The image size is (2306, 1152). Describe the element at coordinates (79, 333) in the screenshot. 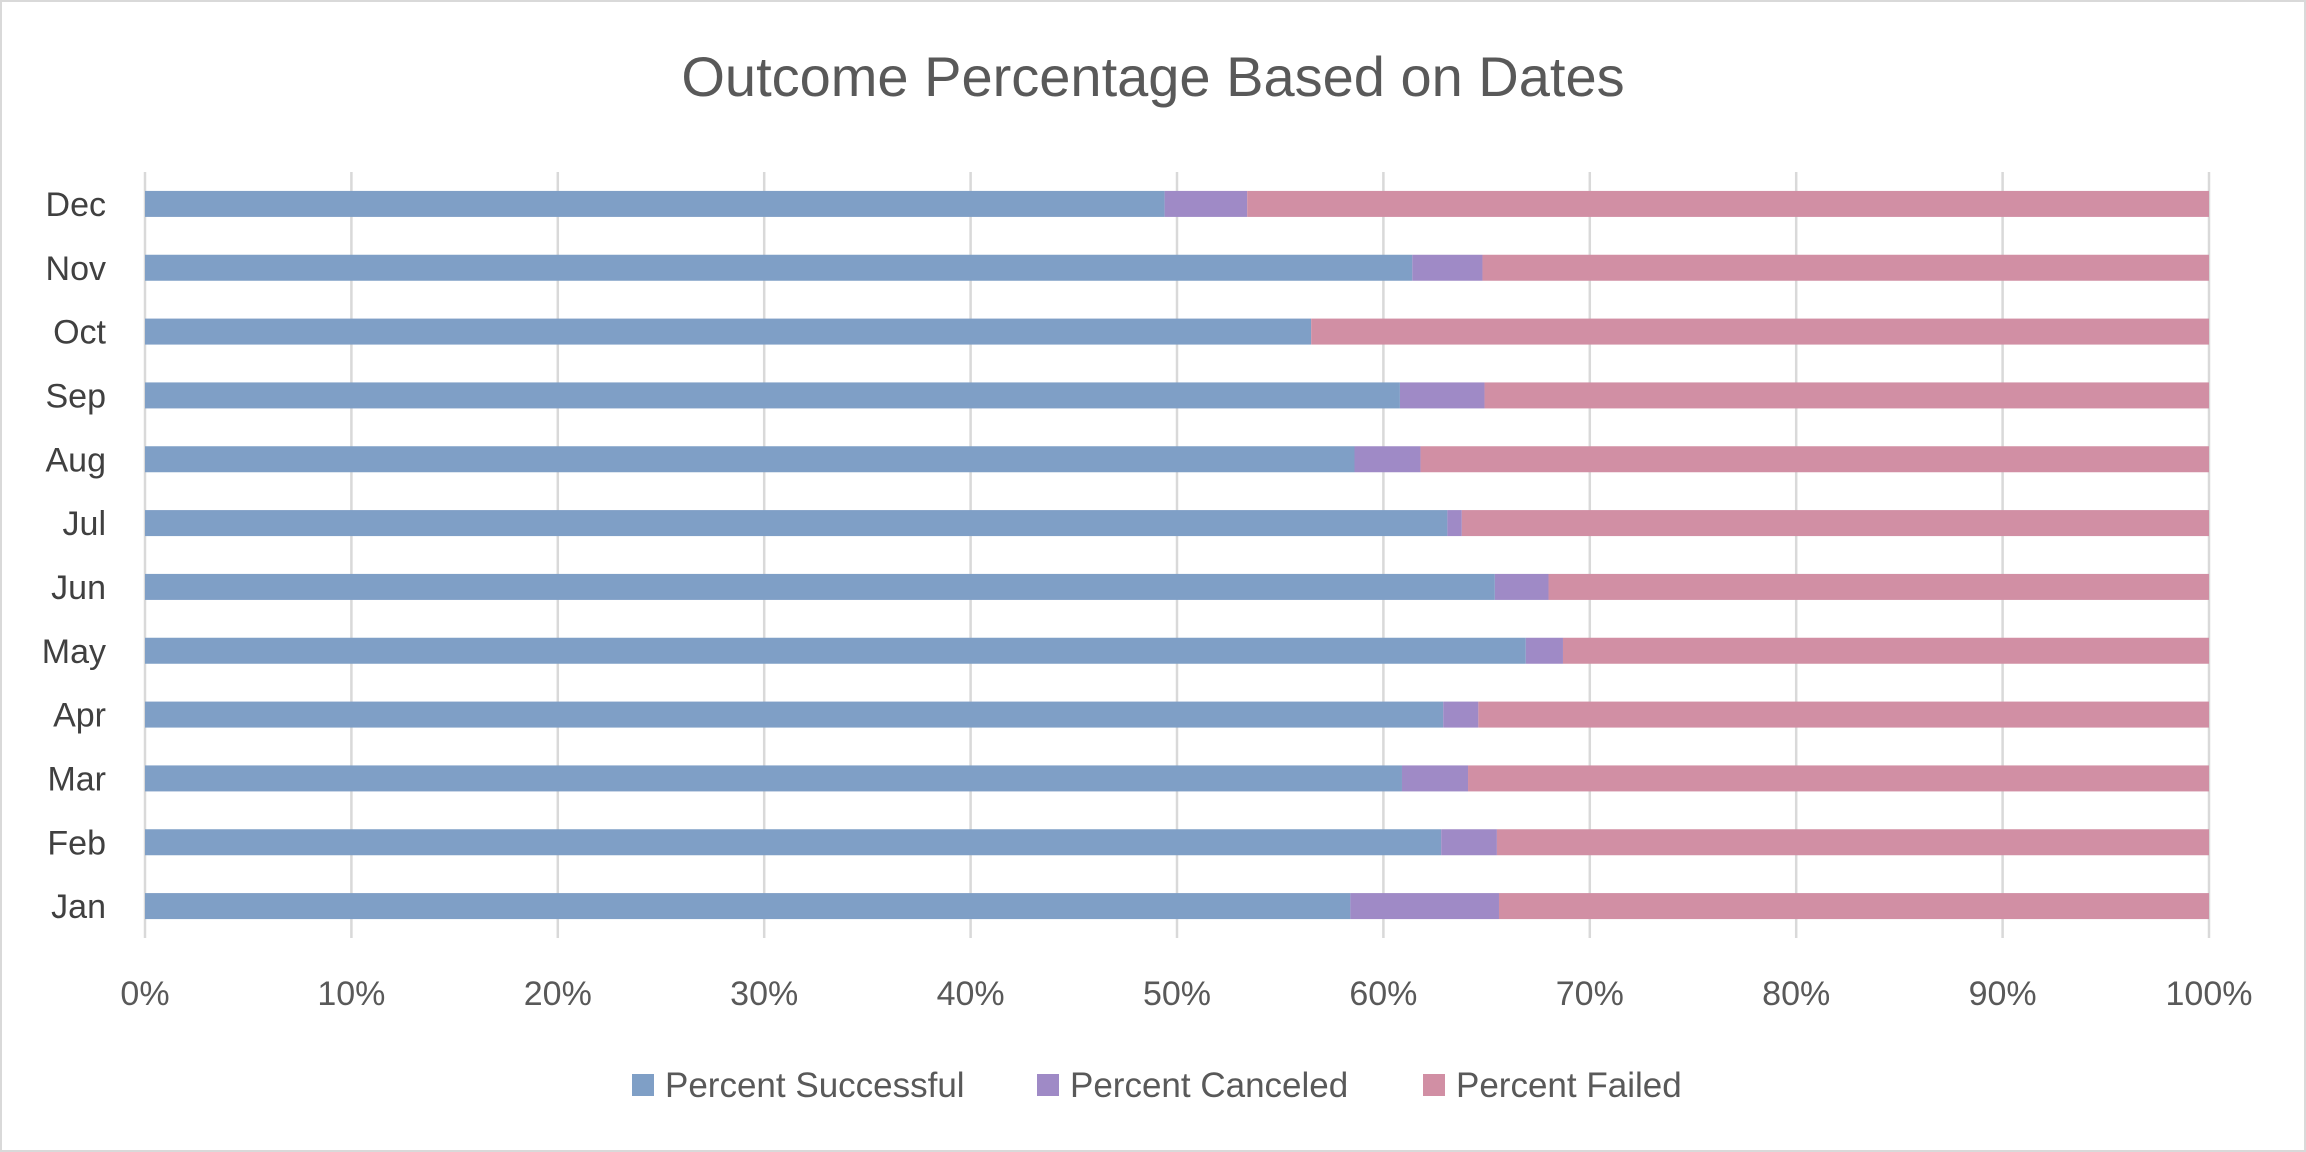

I see `category-label: Oct` at that location.